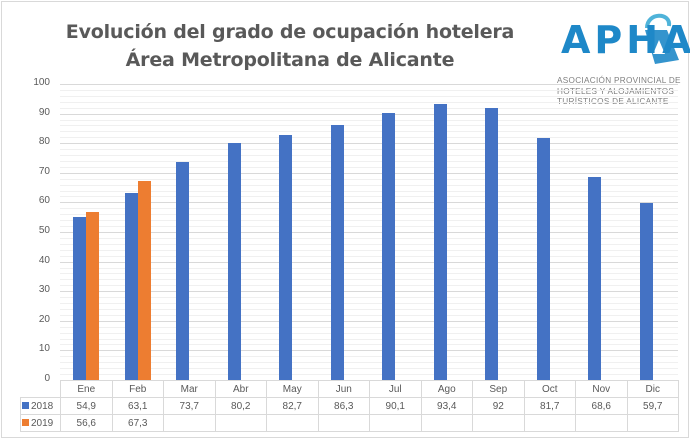 This screenshot has height=439, width=690. I want to click on data-cell: 54,9, so click(86, 406).